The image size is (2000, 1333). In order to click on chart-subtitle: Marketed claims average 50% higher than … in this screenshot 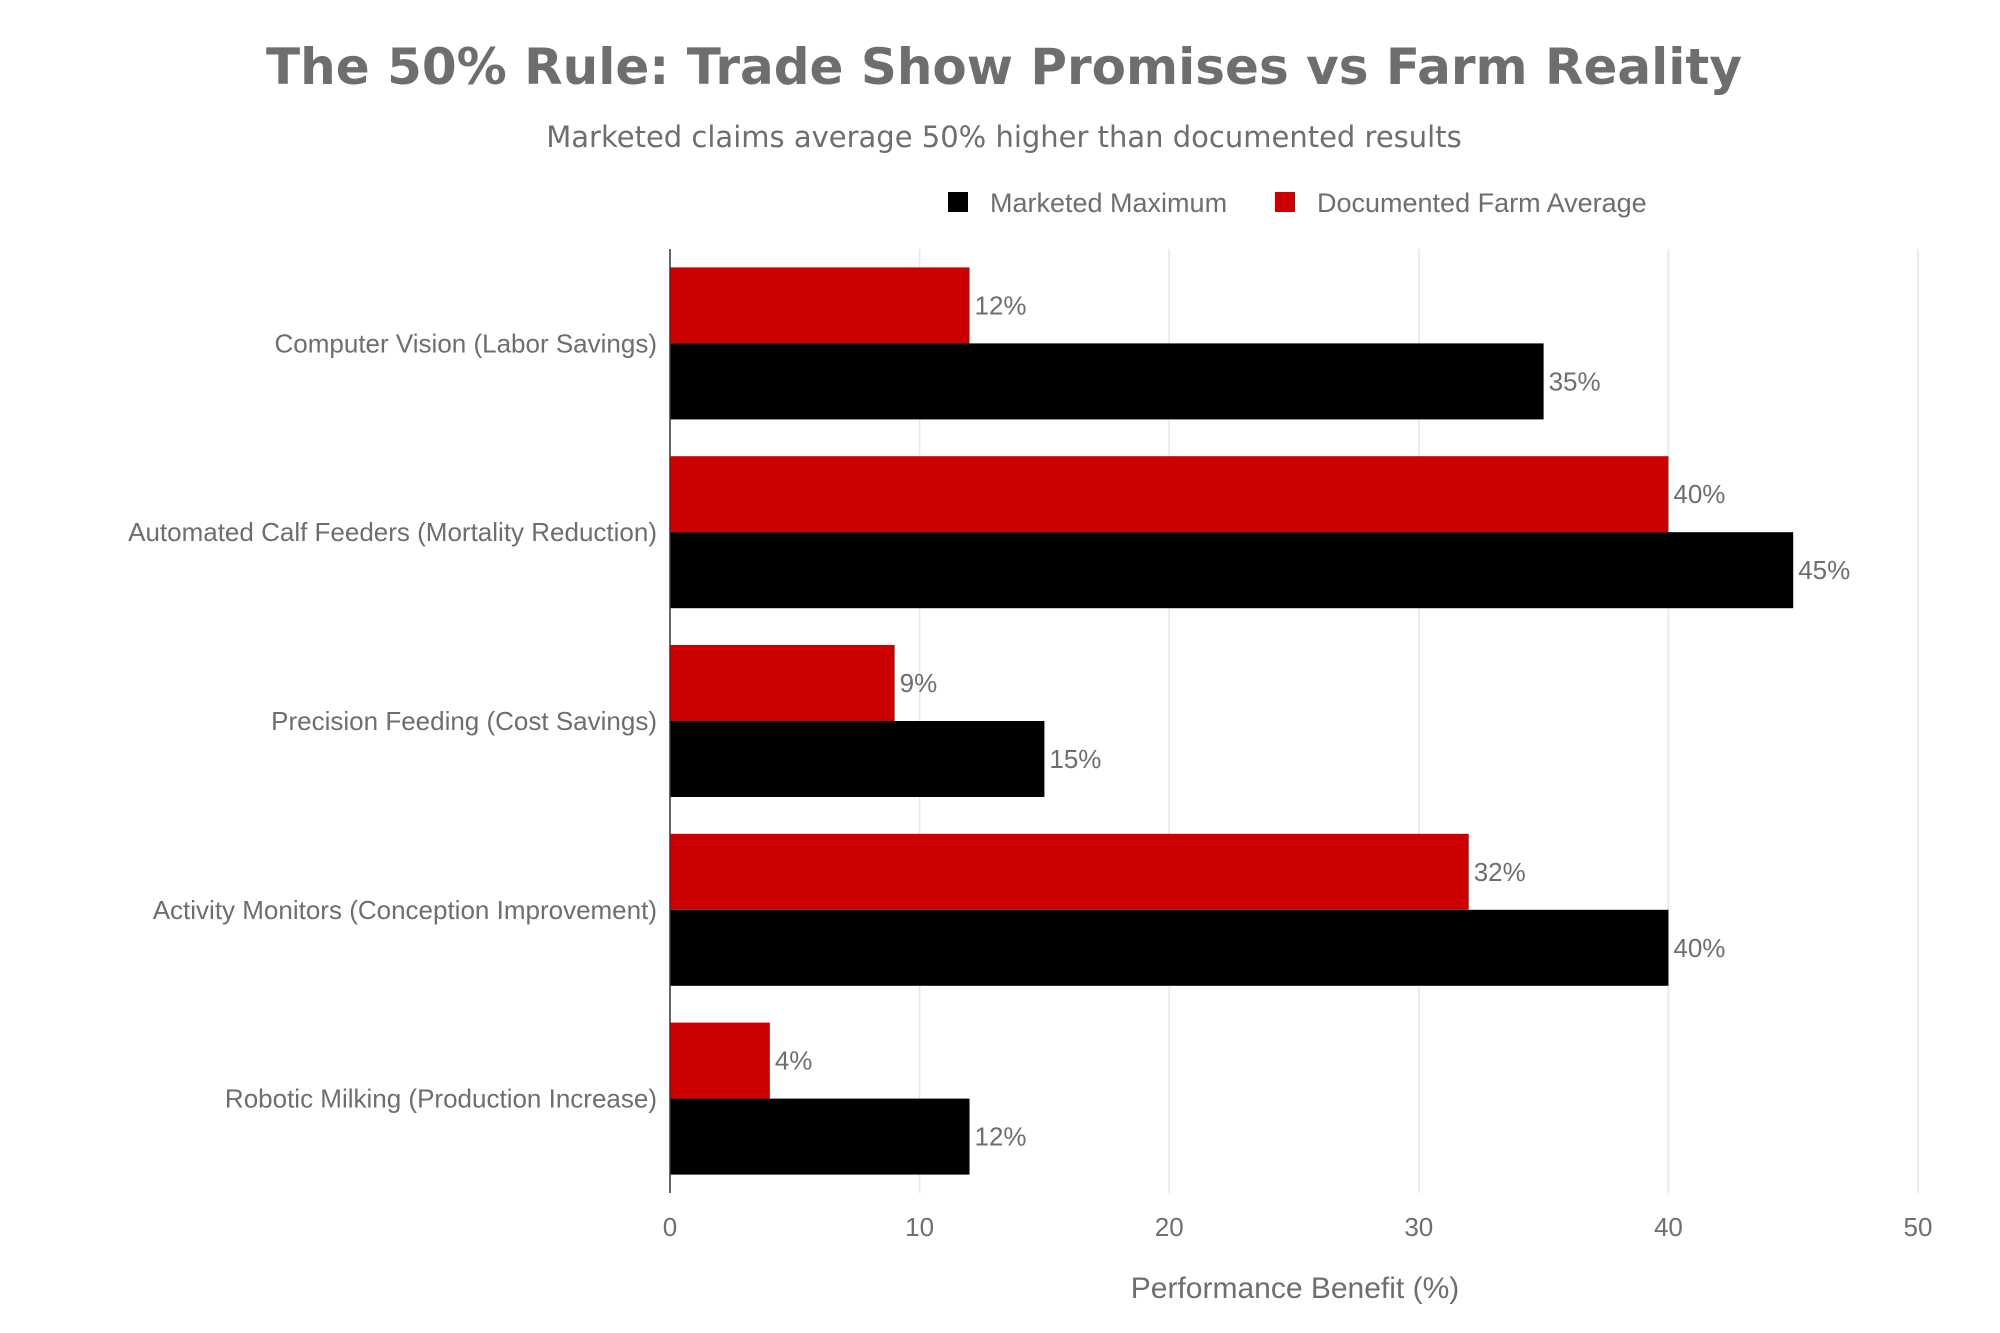, I will do `click(1003, 137)`.